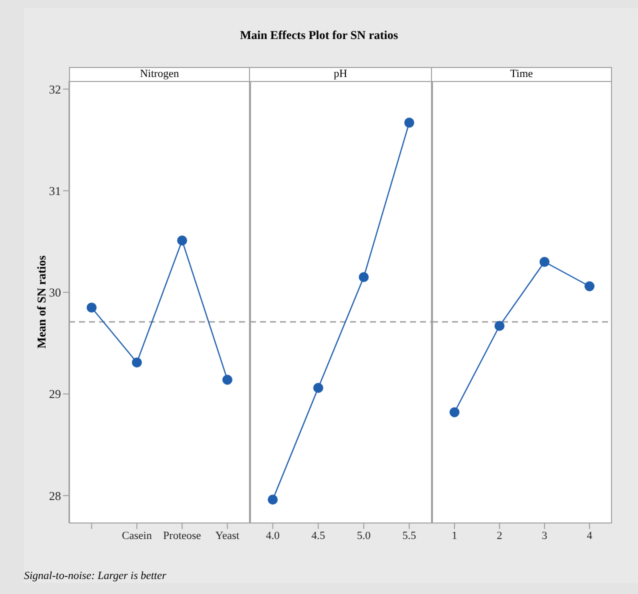 This screenshot has height=594, width=638. I want to click on x-tick-label: 5.5, so click(409, 536).